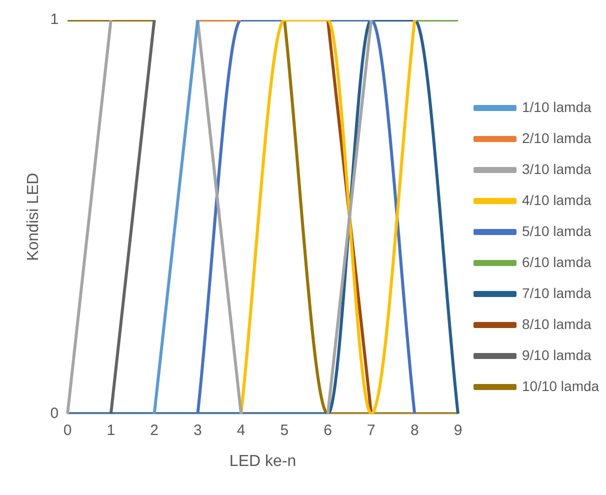  Describe the element at coordinates (33, 216) in the screenshot. I see `y-axis-title: Kondisi LED` at that location.